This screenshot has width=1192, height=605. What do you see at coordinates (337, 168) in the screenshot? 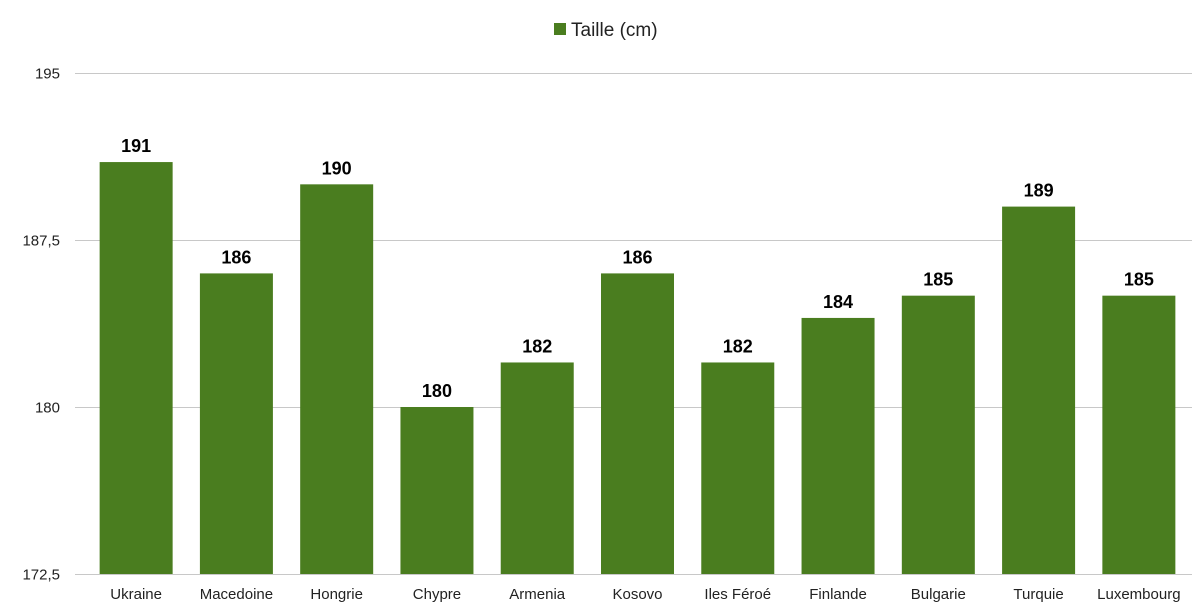
I see `data-label: 190` at bounding box center [337, 168].